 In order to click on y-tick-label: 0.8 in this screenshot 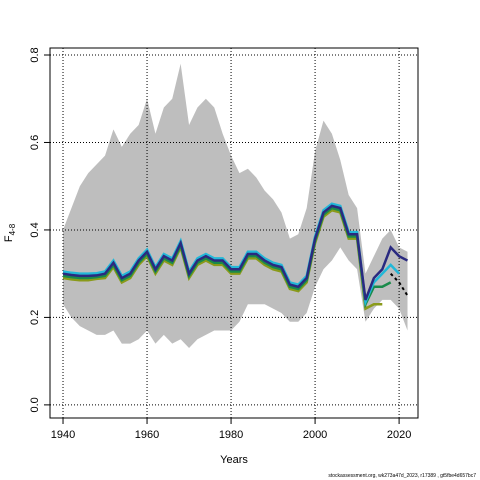, I will do `click(35, 54)`.